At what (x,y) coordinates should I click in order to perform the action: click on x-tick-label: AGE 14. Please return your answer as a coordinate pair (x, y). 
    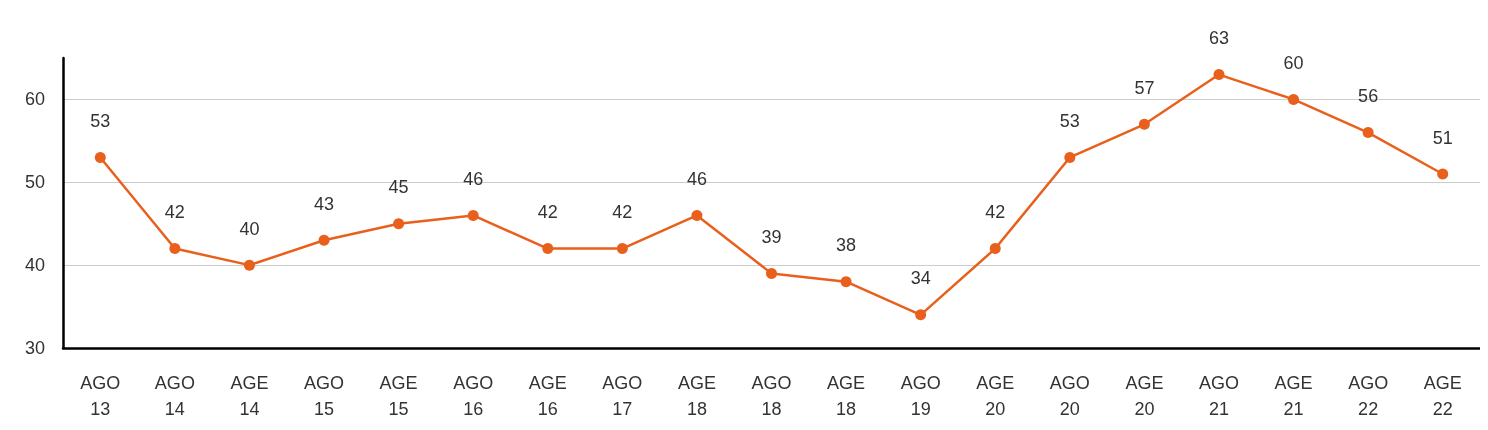
    Looking at the image, I should click on (249, 396).